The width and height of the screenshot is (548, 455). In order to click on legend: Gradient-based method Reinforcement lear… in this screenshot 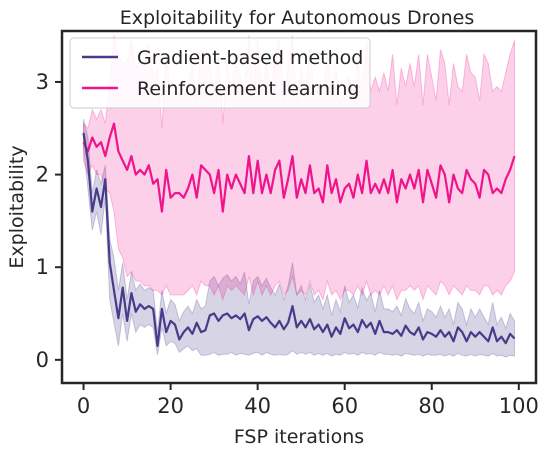, I will do `click(220, 73)`.